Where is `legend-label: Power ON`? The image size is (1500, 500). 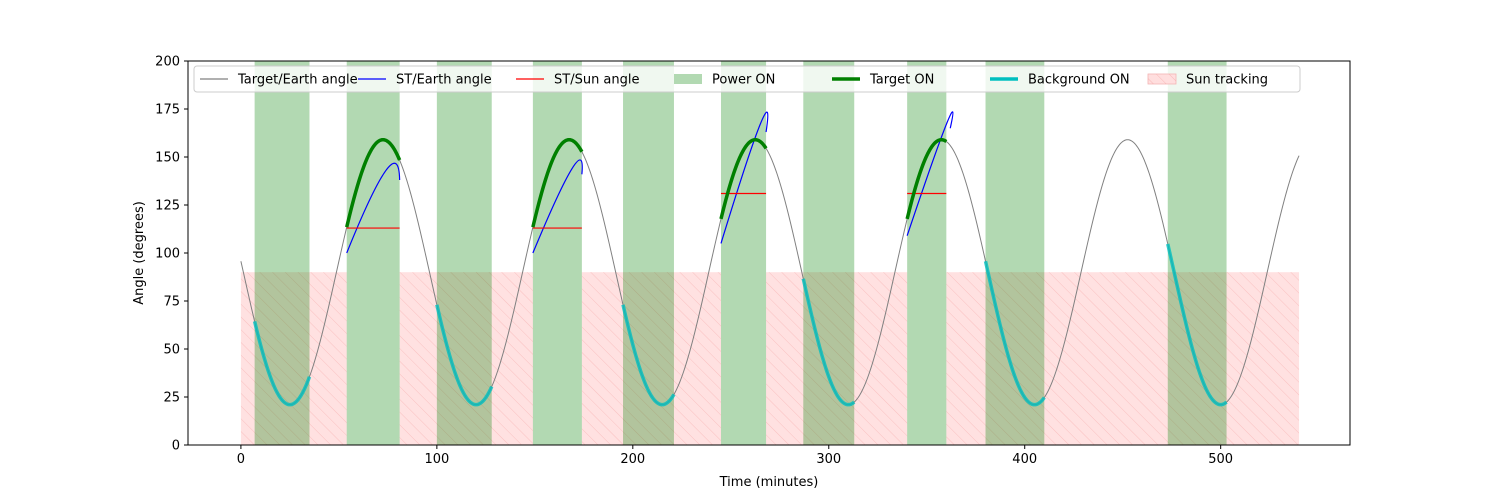
legend-label: Power ON is located at coordinates (743, 80).